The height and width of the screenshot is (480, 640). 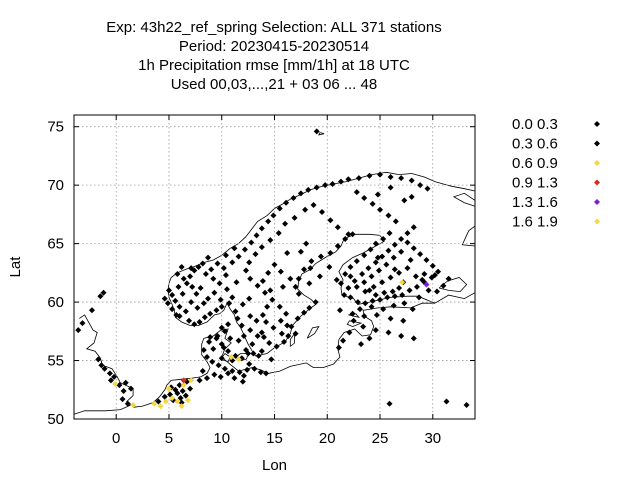 What do you see at coordinates (274, 65) in the screenshot?
I see `title-line-3: 1h Precipitation rmse [mm/1h] at 18 UTC` at bounding box center [274, 65].